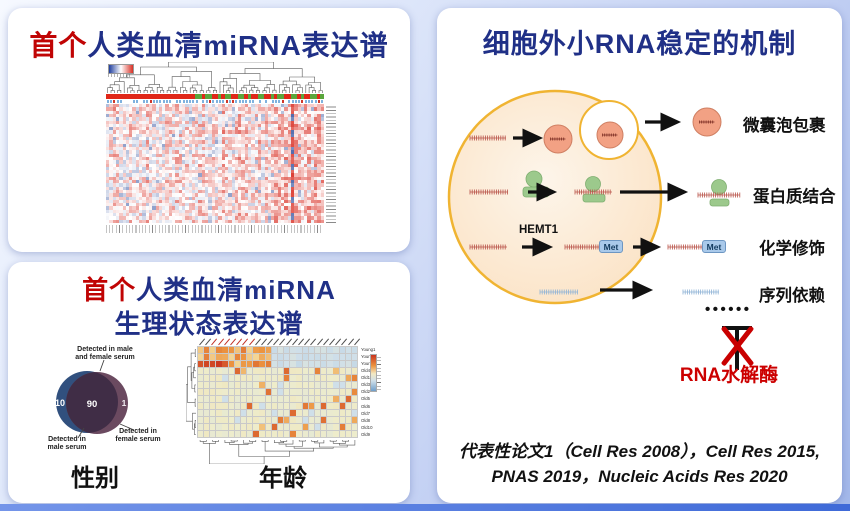 This screenshot has width=850, height=511. Describe the element at coordinates (639, 451) in the screenshot. I see `references-line1: 代表性论文1（Cell Res 2008），Cell Res 2015,` at that location.